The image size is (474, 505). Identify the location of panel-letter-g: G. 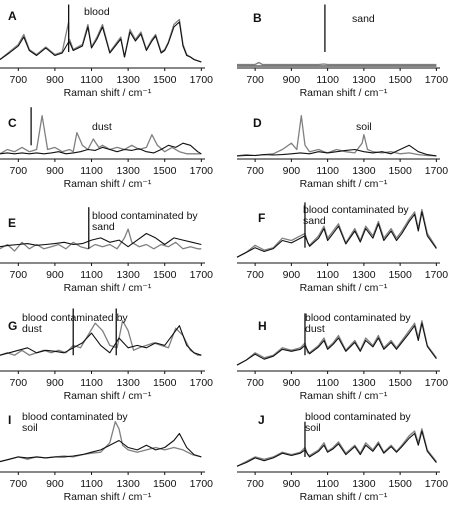
(12, 326).